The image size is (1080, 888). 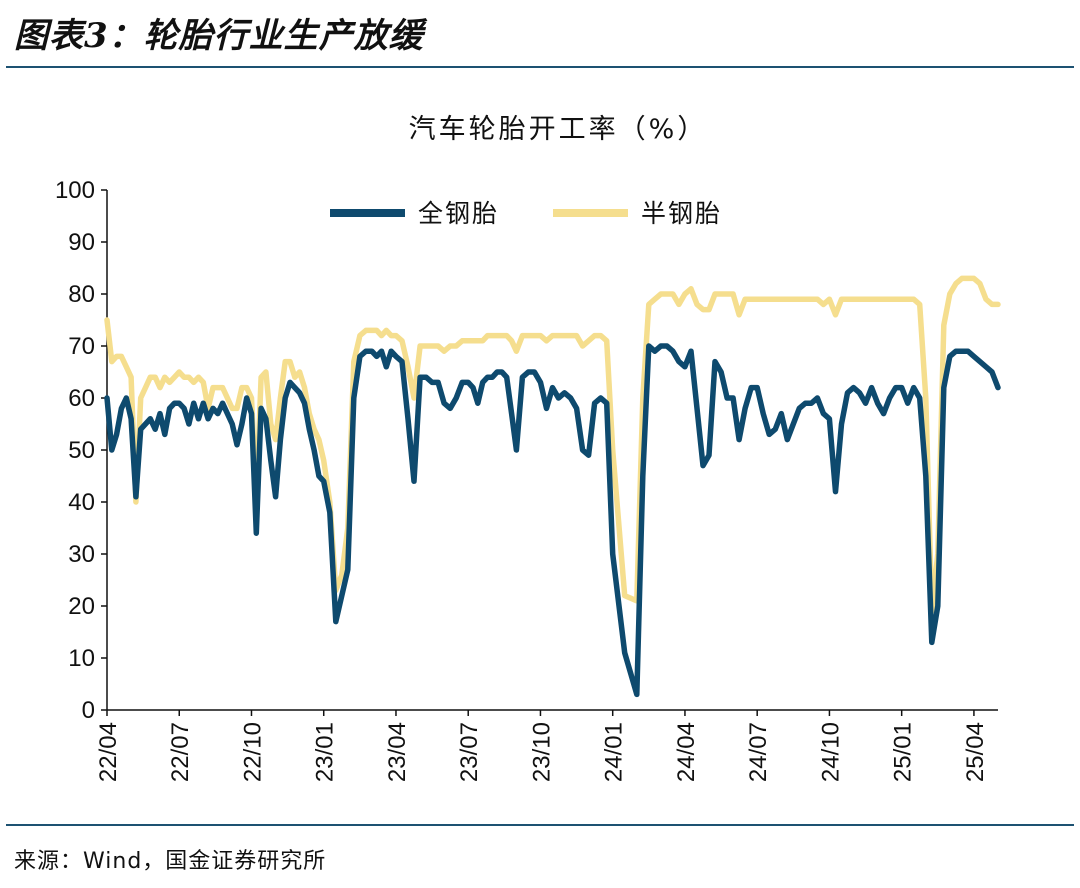 I want to click on legend: 全钢胎 半钢胎, so click(x=526, y=213).